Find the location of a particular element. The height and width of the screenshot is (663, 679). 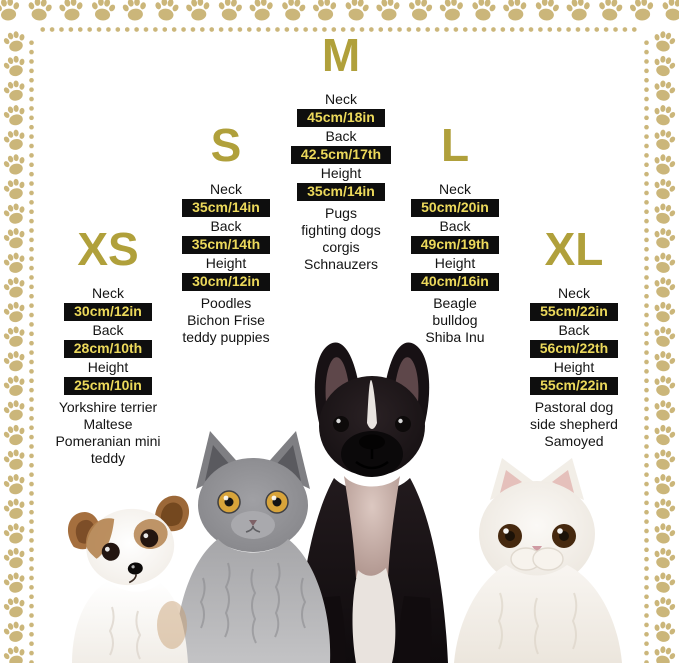

breed-list: Beagle bulldog Shiba Inu is located at coordinates (454, 320).